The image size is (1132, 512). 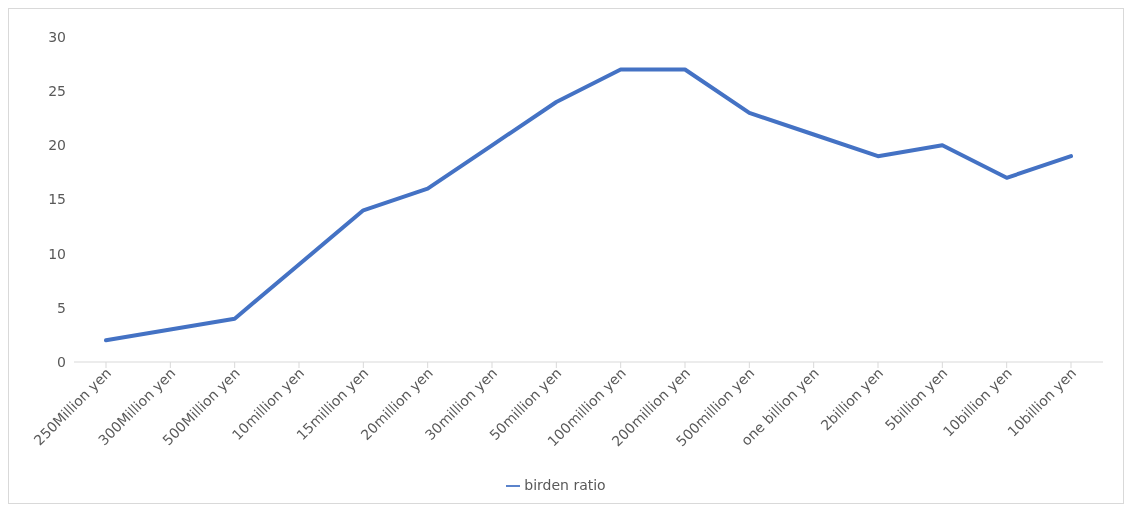 I want to click on y-tick-label: 25, so click(x=57, y=91).